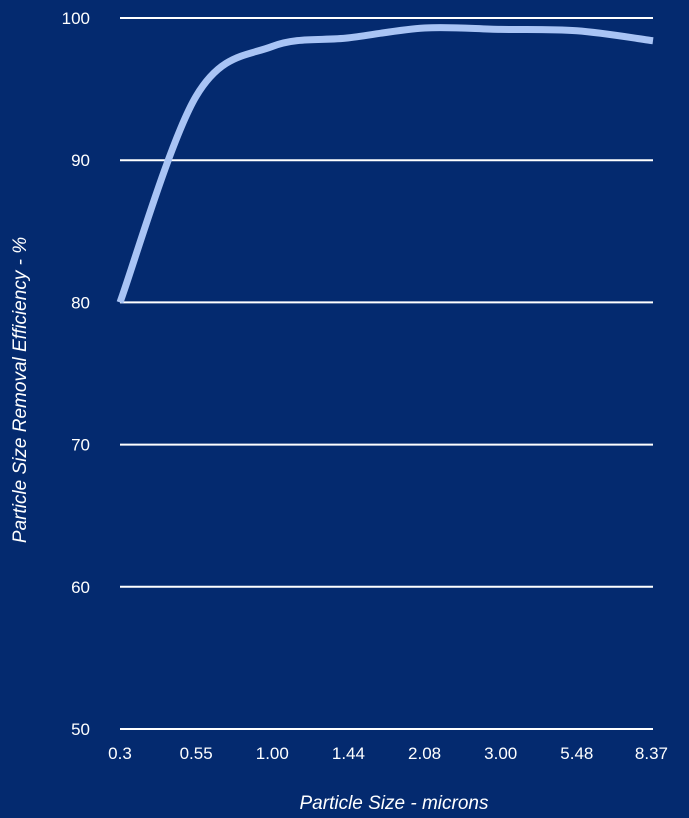 The image size is (689, 818). What do you see at coordinates (196, 753) in the screenshot?
I see `x-tick-label: 0.55` at bounding box center [196, 753].